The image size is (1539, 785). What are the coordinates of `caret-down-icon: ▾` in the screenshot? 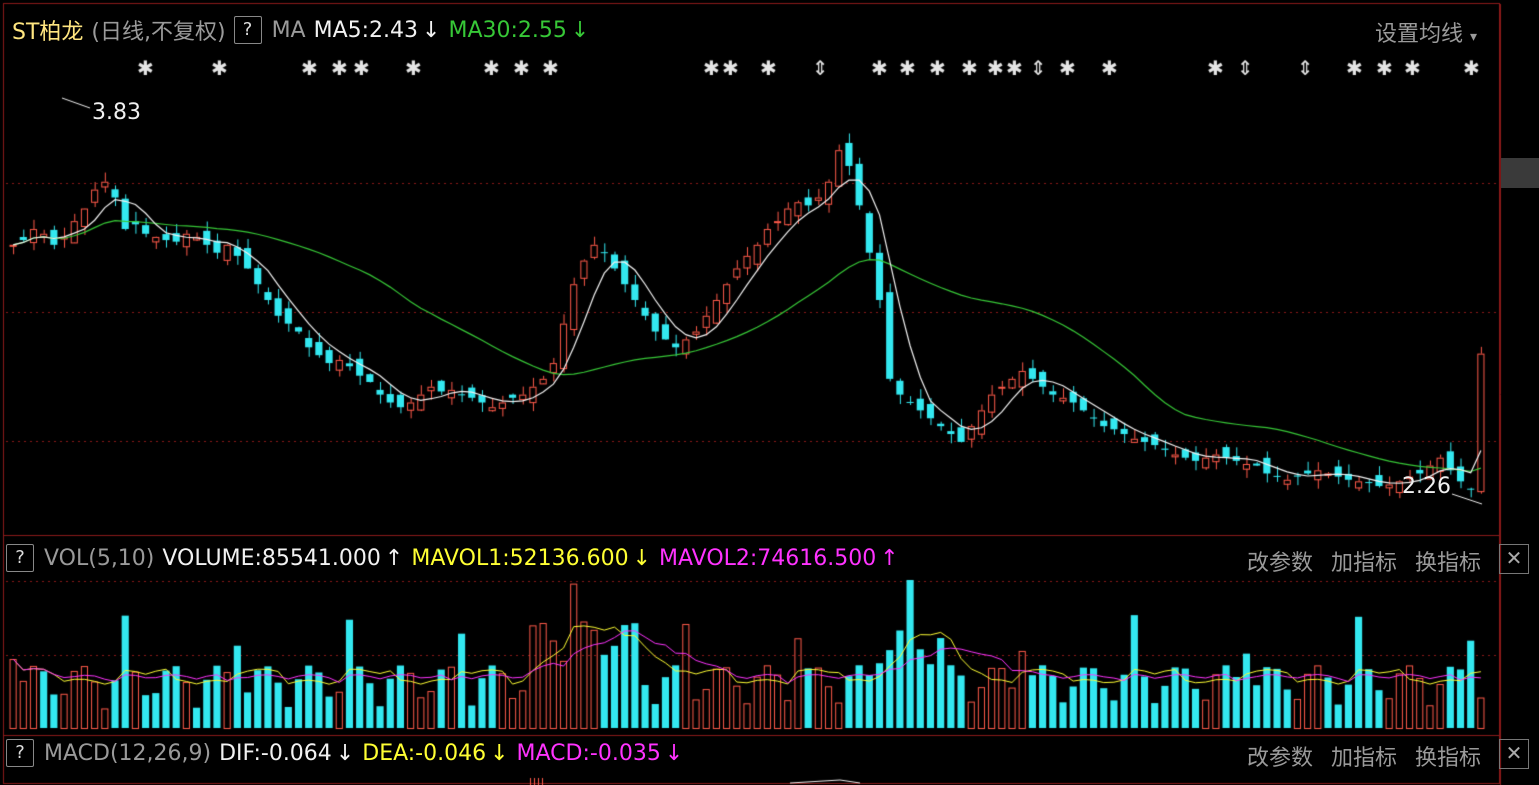 It's located at (1473, 37).